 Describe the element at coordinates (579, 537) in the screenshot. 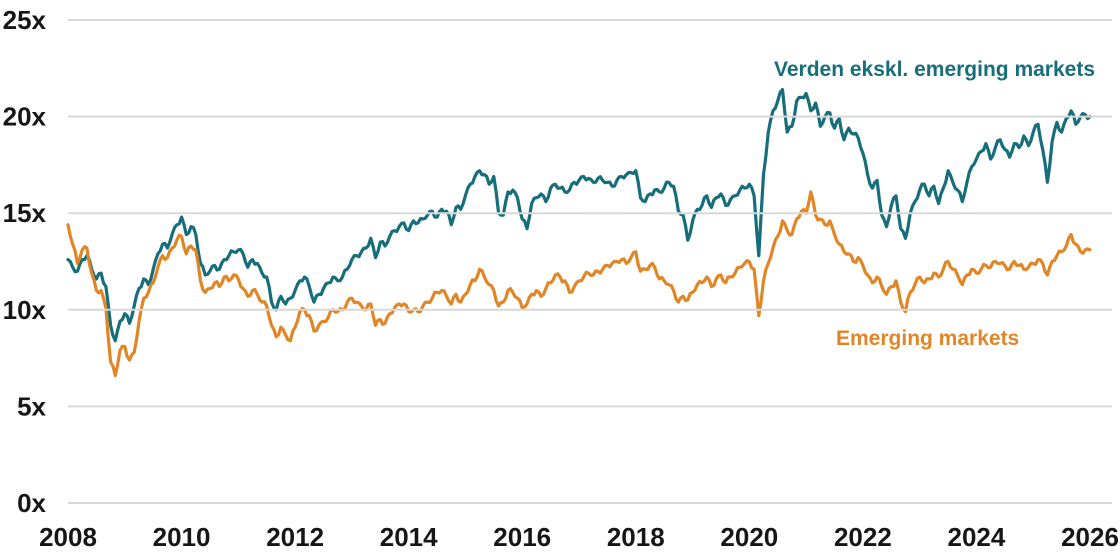

I see `x-axis-group: 2008 2010 2012 2014 2016 2018 2020 2022 2024 2026` at that location.